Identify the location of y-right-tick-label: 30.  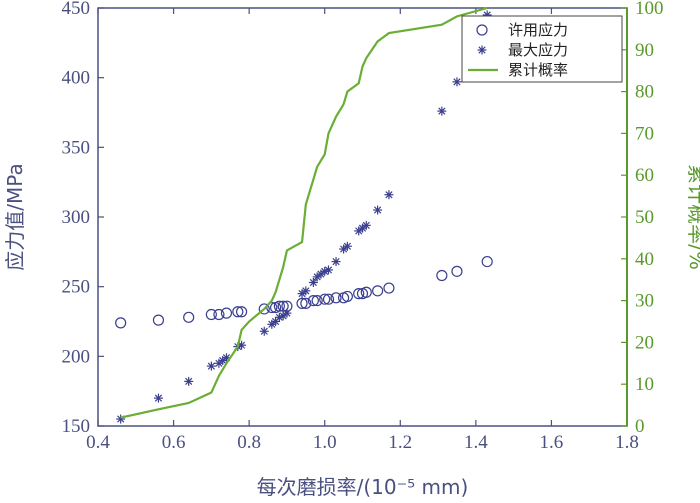
(644, 301).